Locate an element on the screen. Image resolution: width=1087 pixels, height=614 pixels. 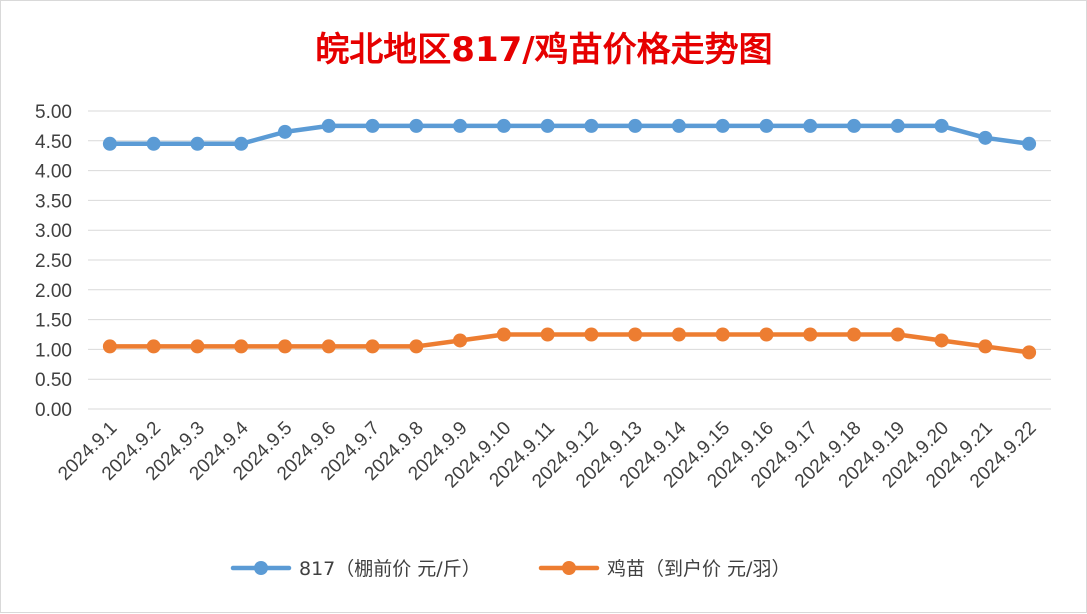
y-tick-label: 0.50 is located at coordinates (53, 380).